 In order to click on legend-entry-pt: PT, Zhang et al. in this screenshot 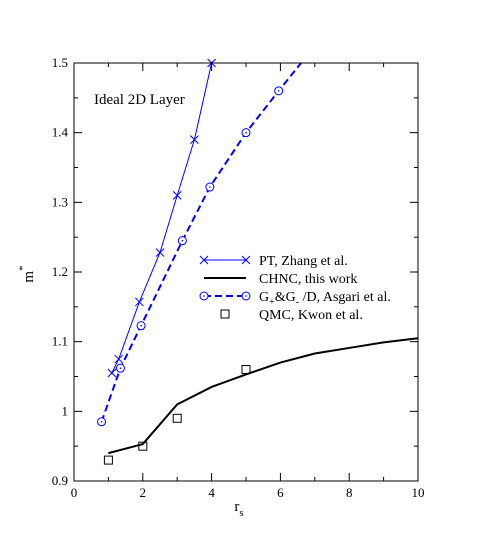, I will do `click(273, 261)`.